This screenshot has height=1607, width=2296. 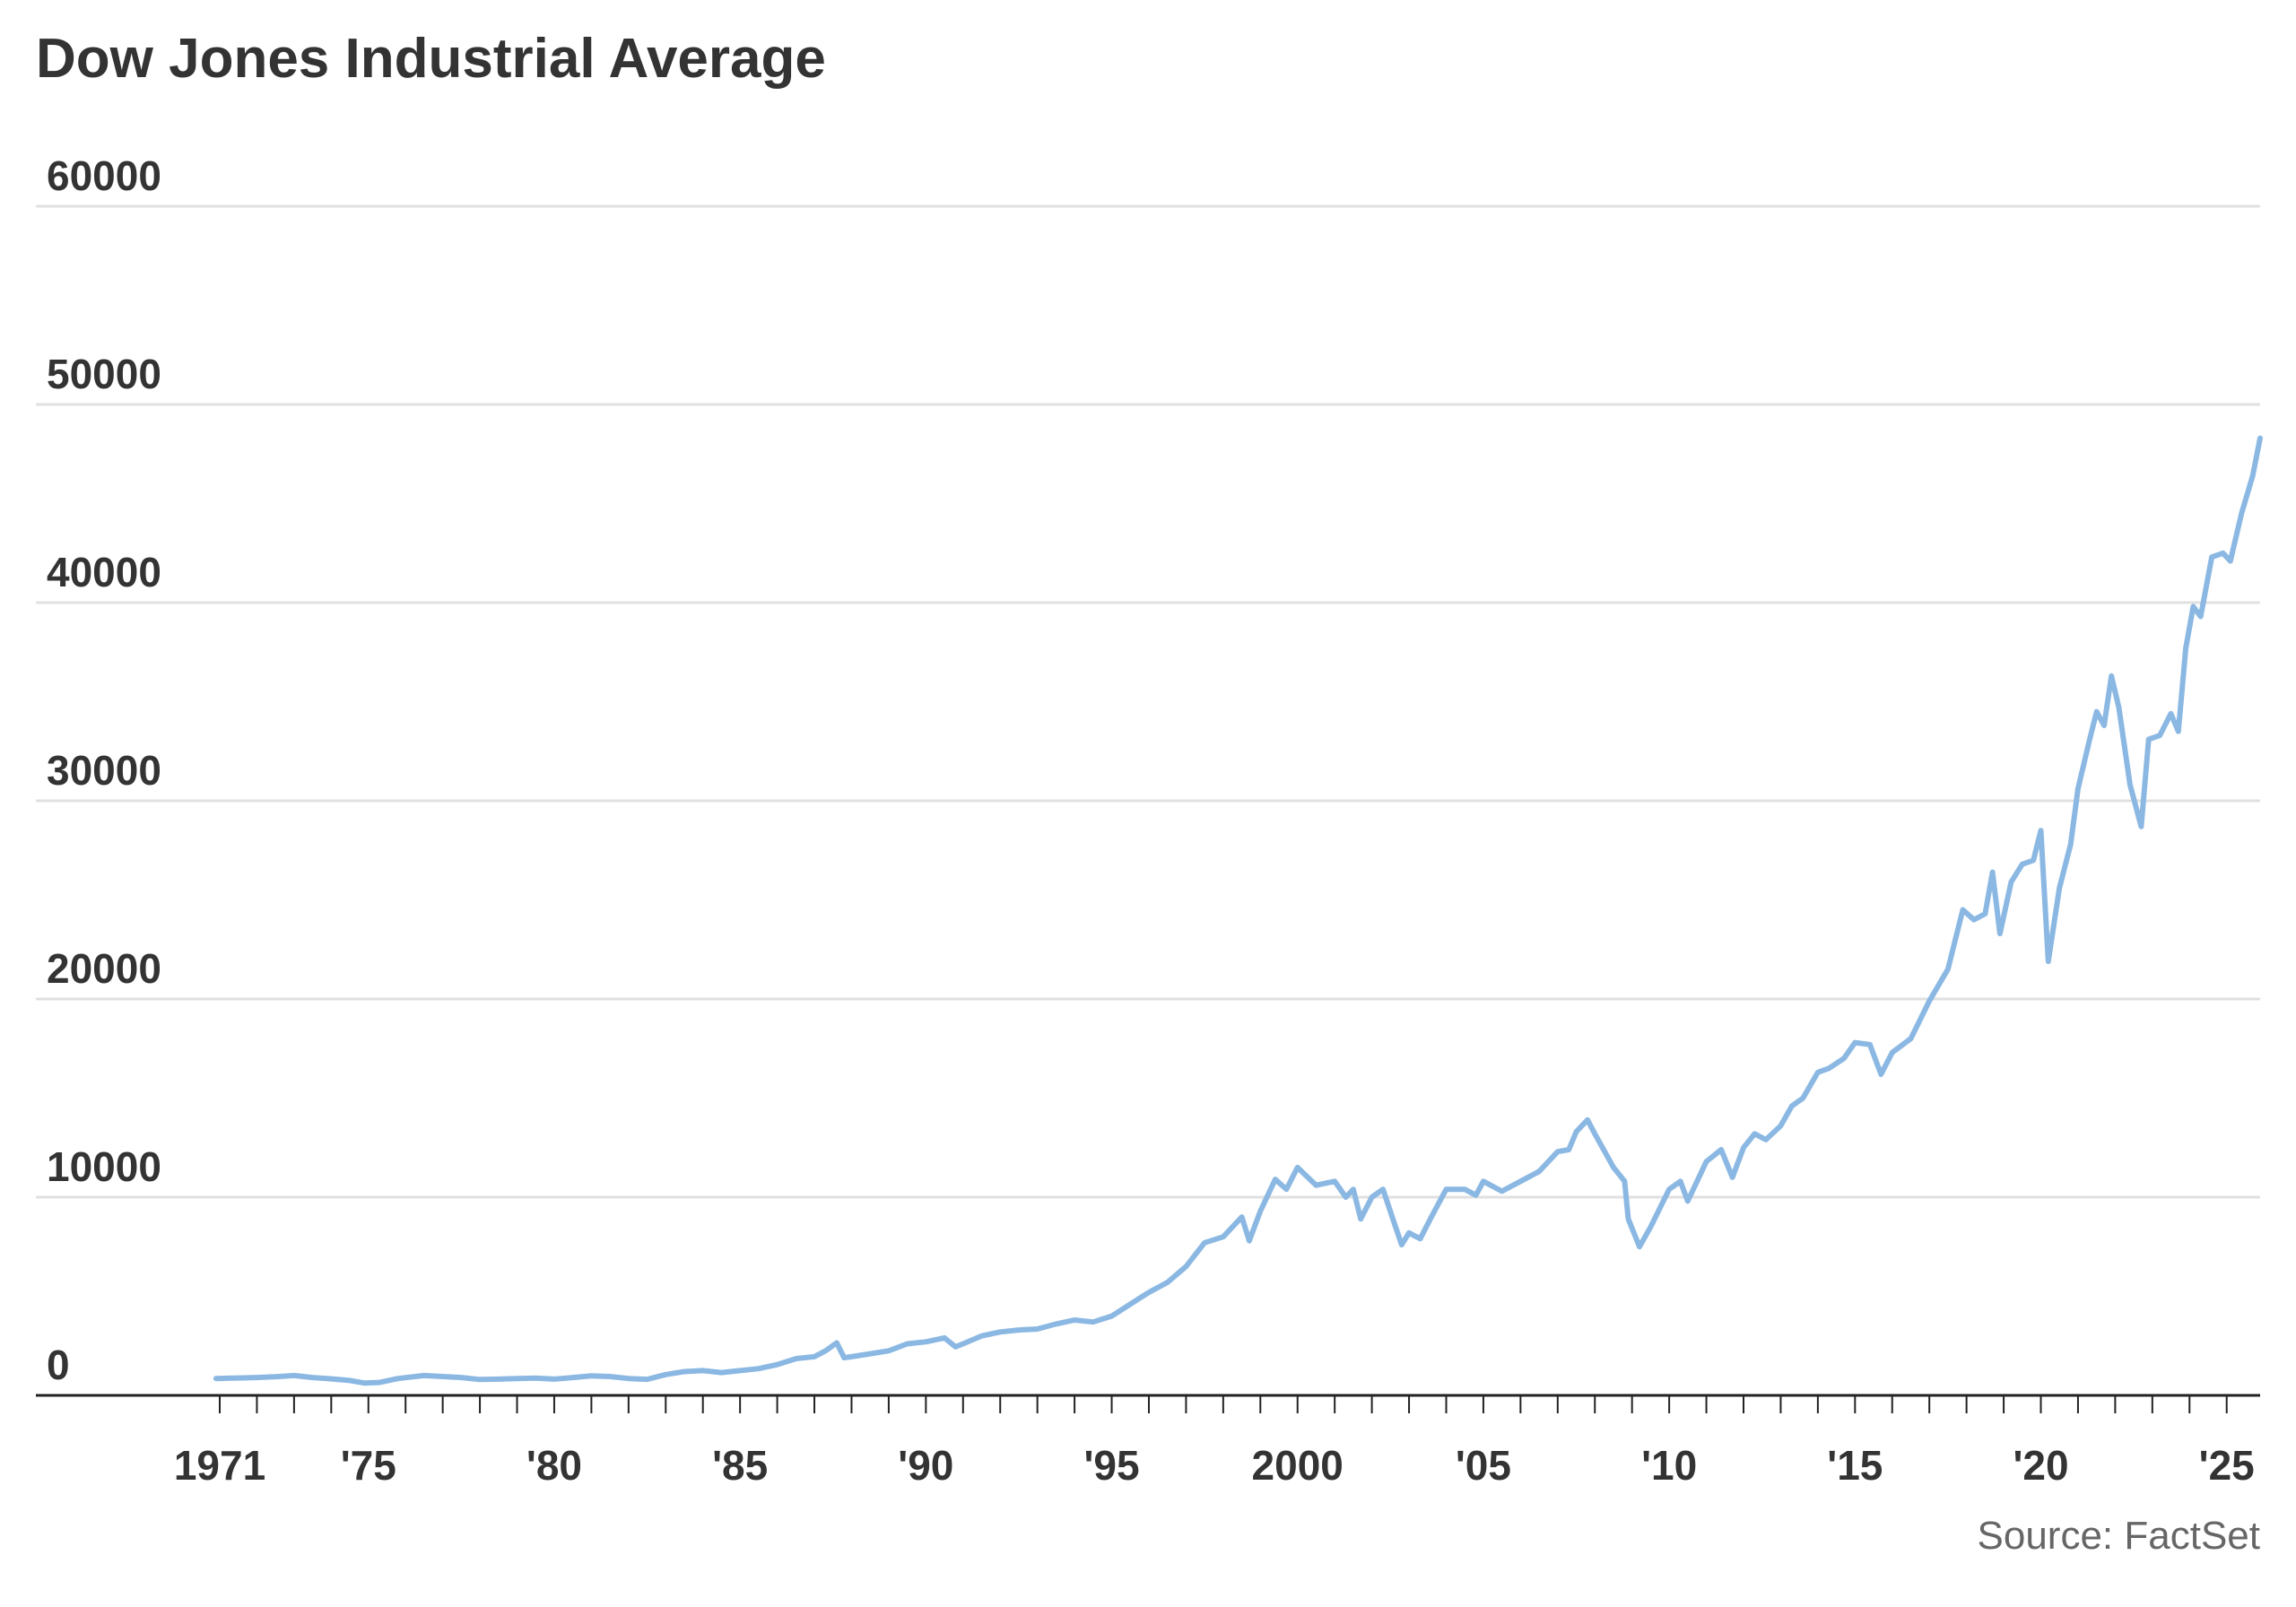 I want to click on y-tick-label-30000: 30000, so click(x=104, y=771).